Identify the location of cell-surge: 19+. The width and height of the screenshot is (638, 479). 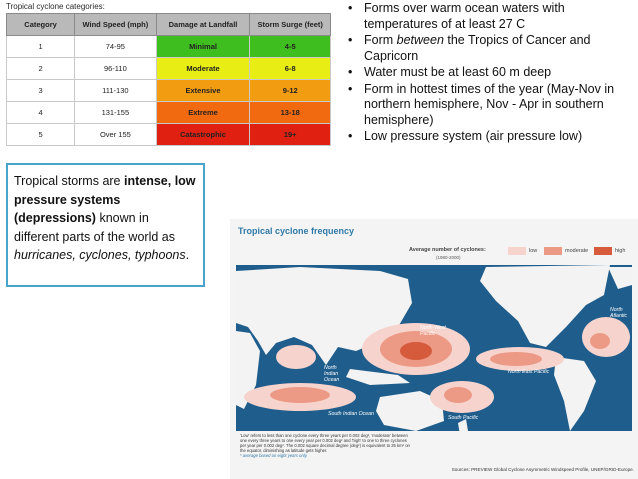
(290, 134).